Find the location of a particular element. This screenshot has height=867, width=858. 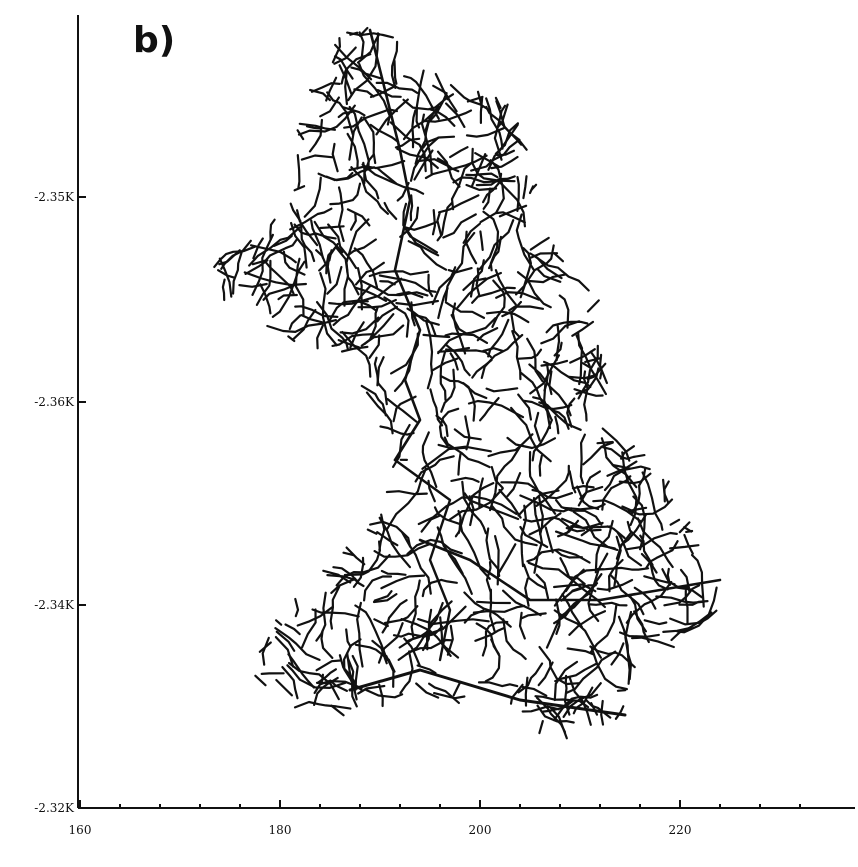

x-tick-label: 220 is located at coordinates (680, 830).